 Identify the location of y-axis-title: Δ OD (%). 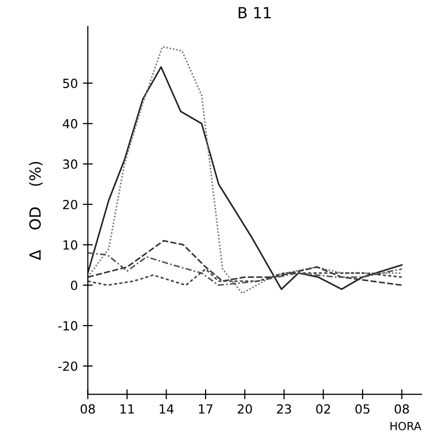
(36, 211).